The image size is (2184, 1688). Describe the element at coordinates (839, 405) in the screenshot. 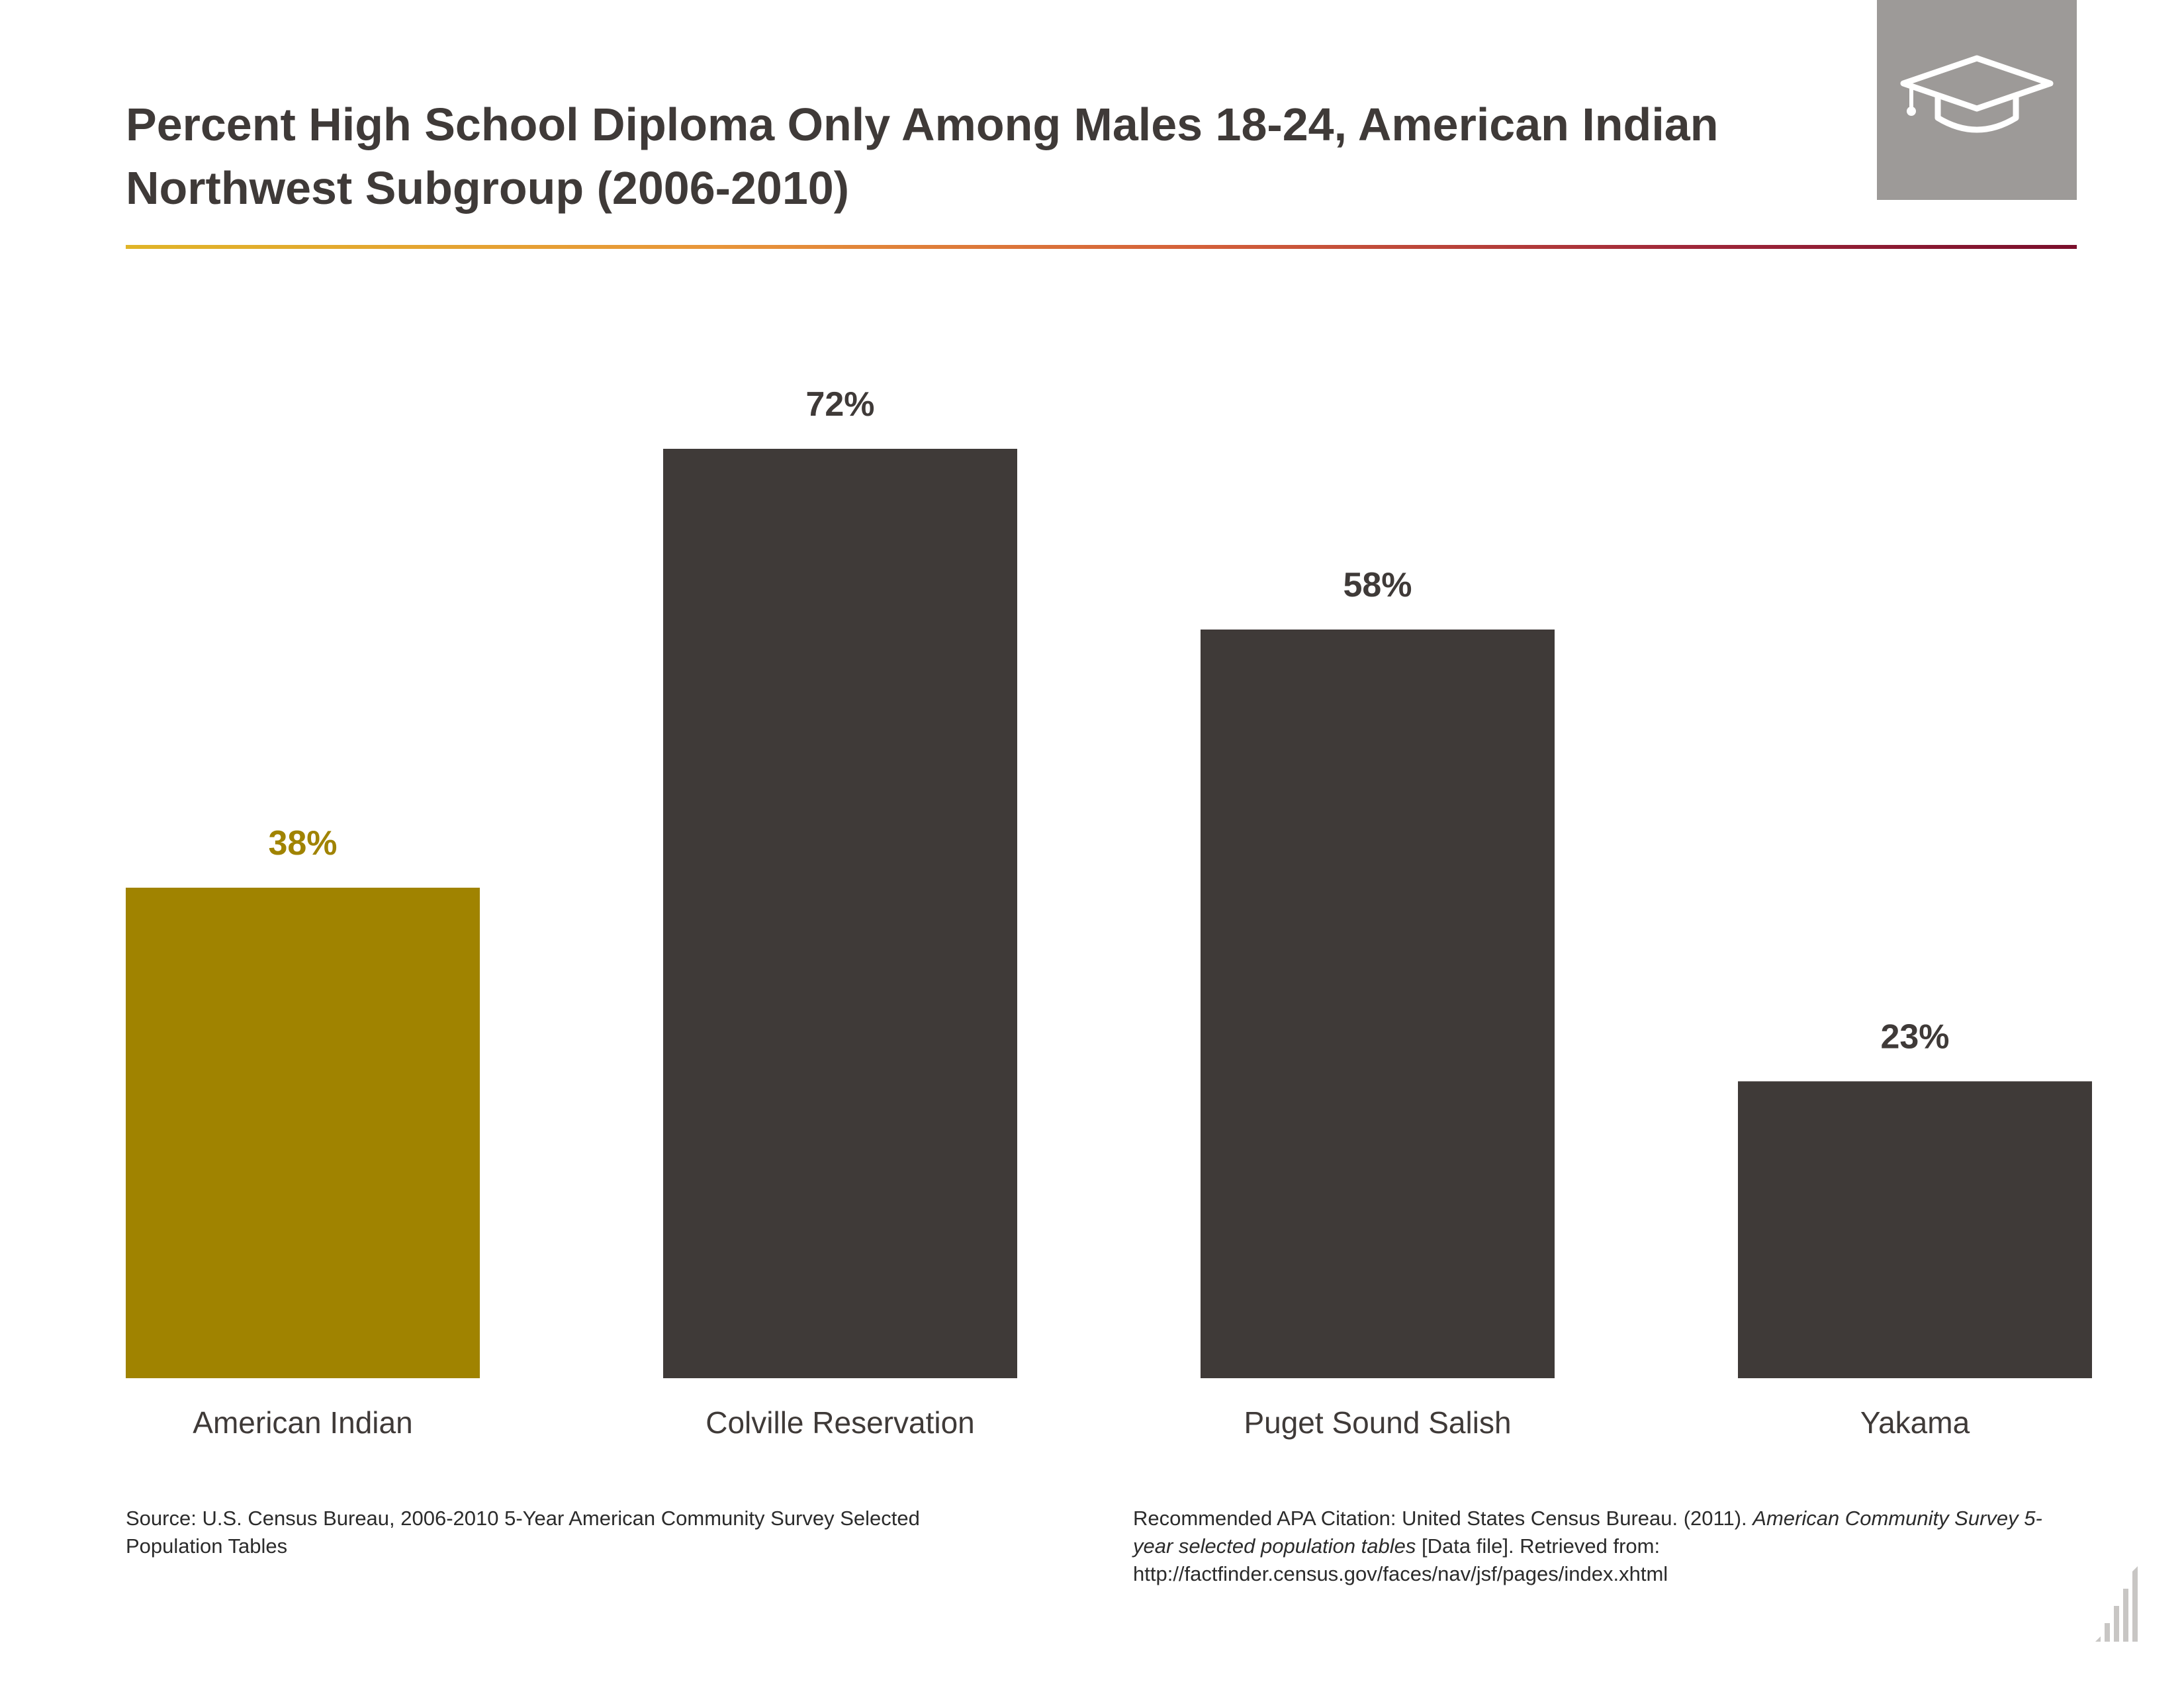

I see `value-label: 72%` at that location.